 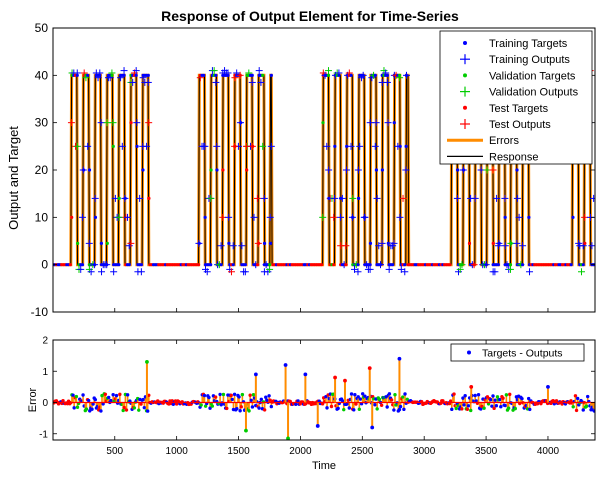 What do you see at coordinates (45, 403) in the screenshot?
I see `bottom-y-tick-label: 0` at bounding box center [45, 403].